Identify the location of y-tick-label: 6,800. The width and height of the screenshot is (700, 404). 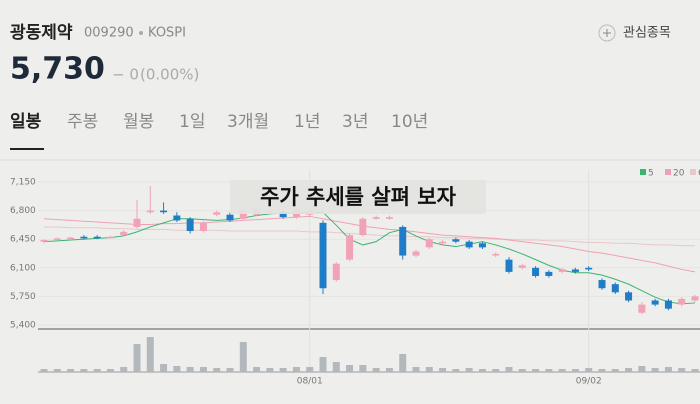
(23, 211).